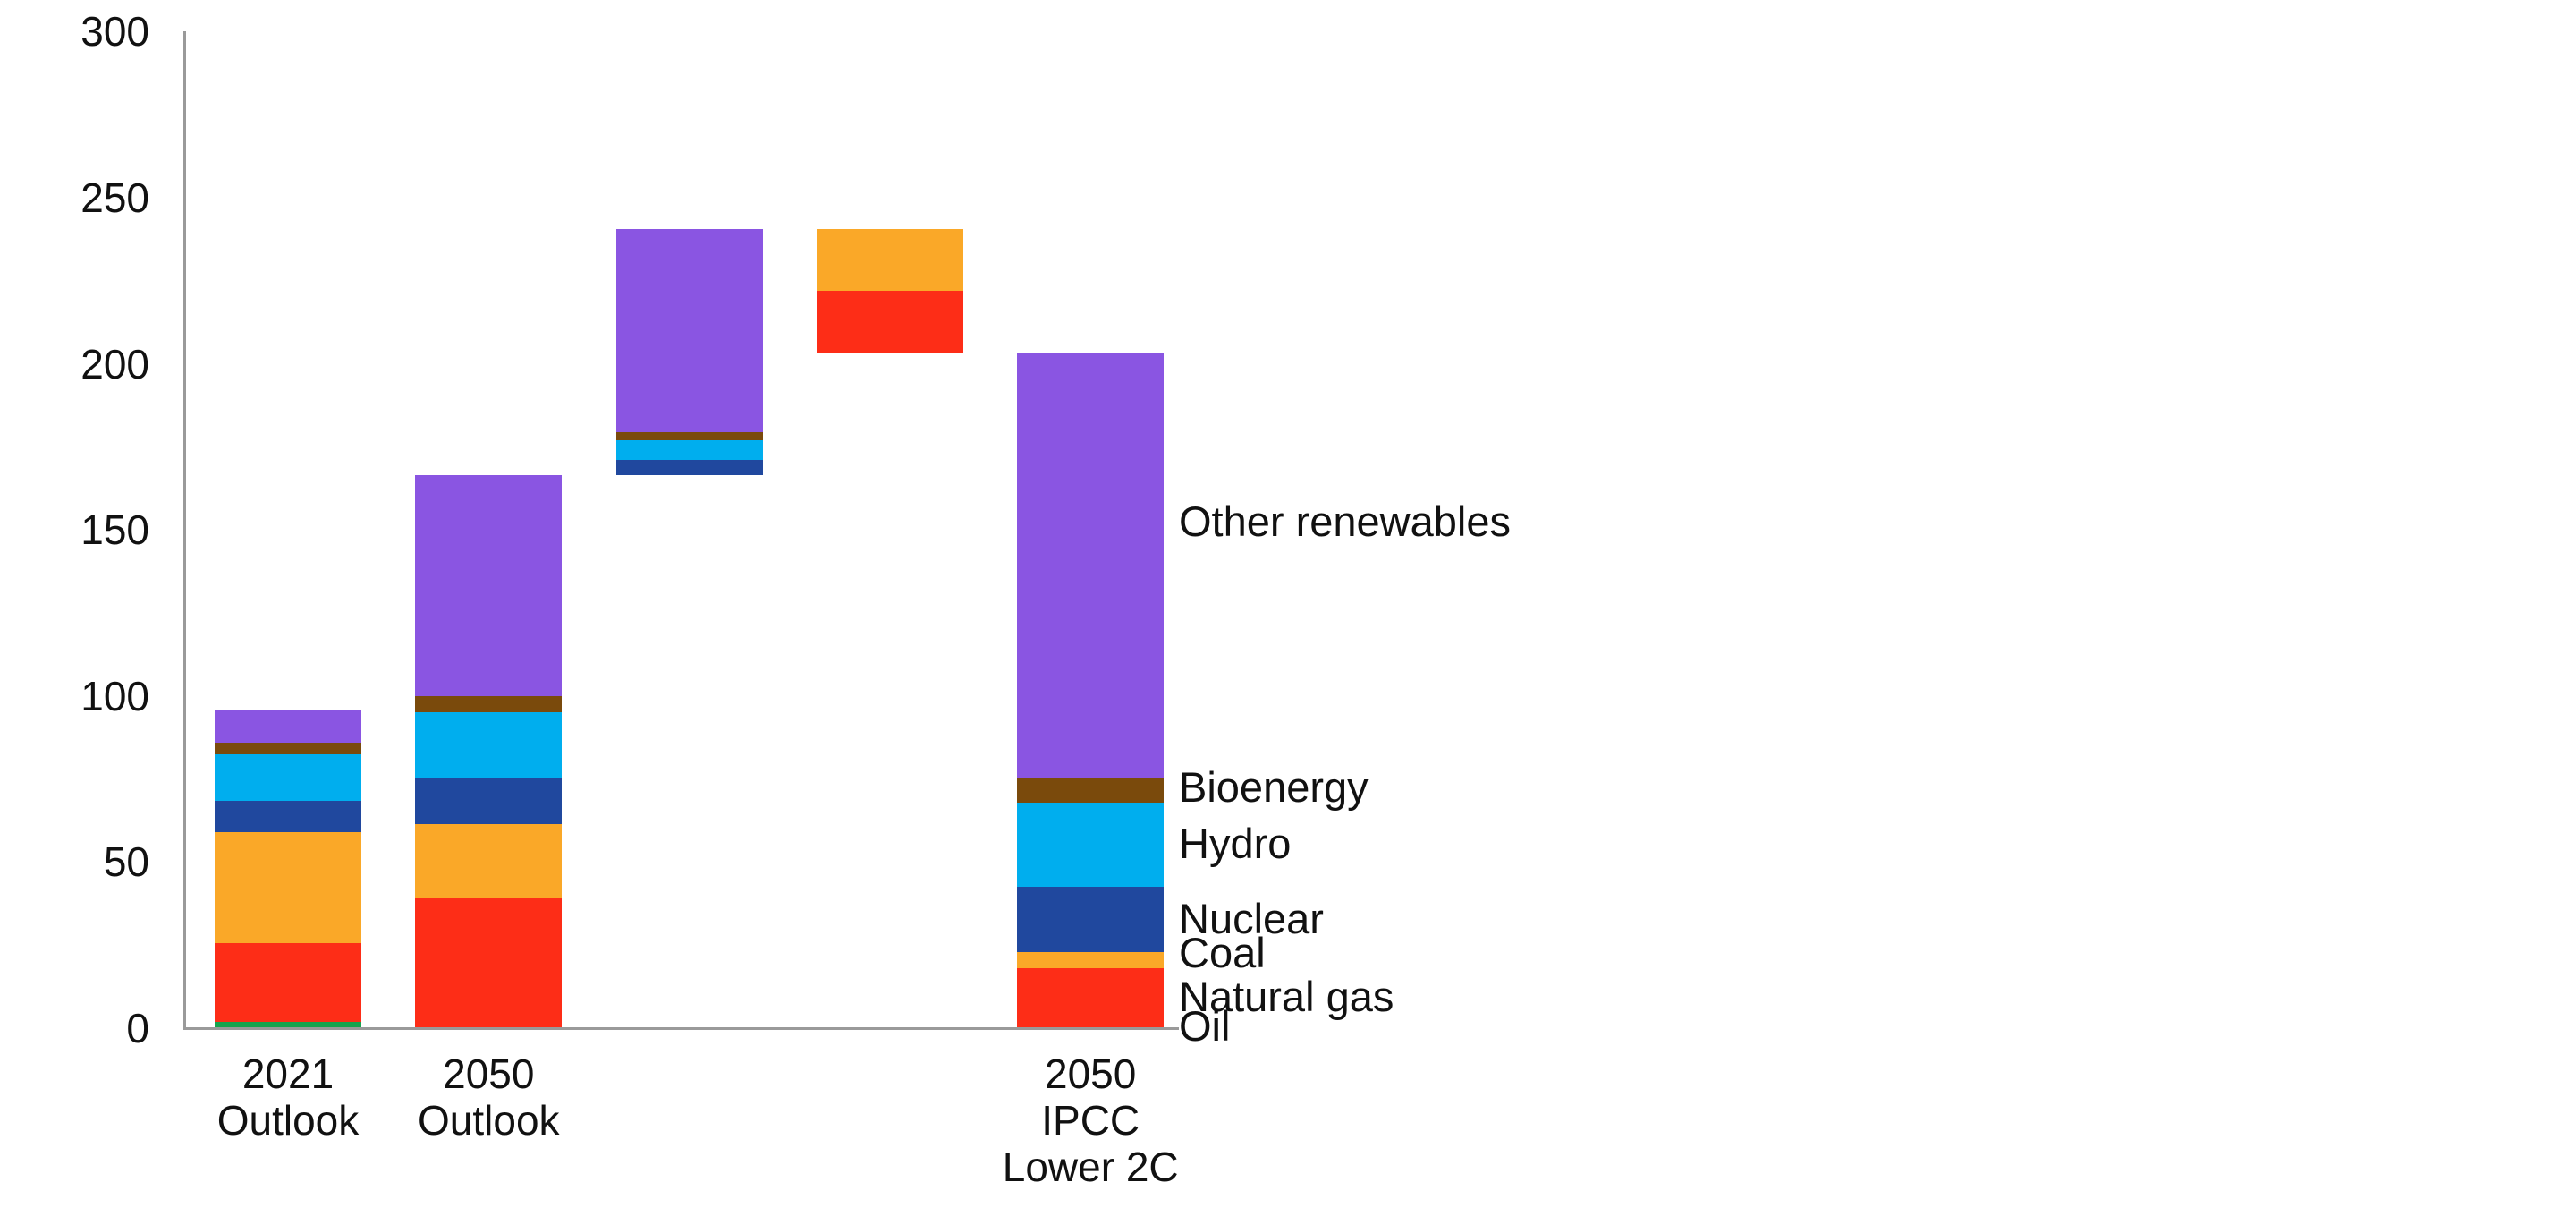 The width and height of the screenshot is (2576, 1208). I want to click on x-axis-line, so click(681, 1028).